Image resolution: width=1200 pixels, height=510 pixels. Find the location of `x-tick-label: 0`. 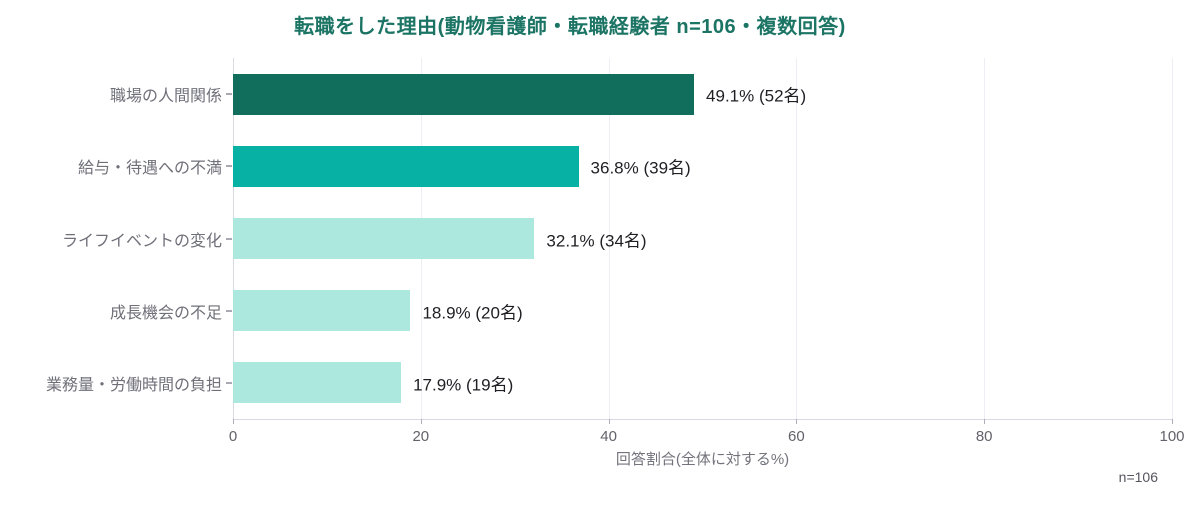

x-tick-label: 0 is located at coordinates (233, 436).